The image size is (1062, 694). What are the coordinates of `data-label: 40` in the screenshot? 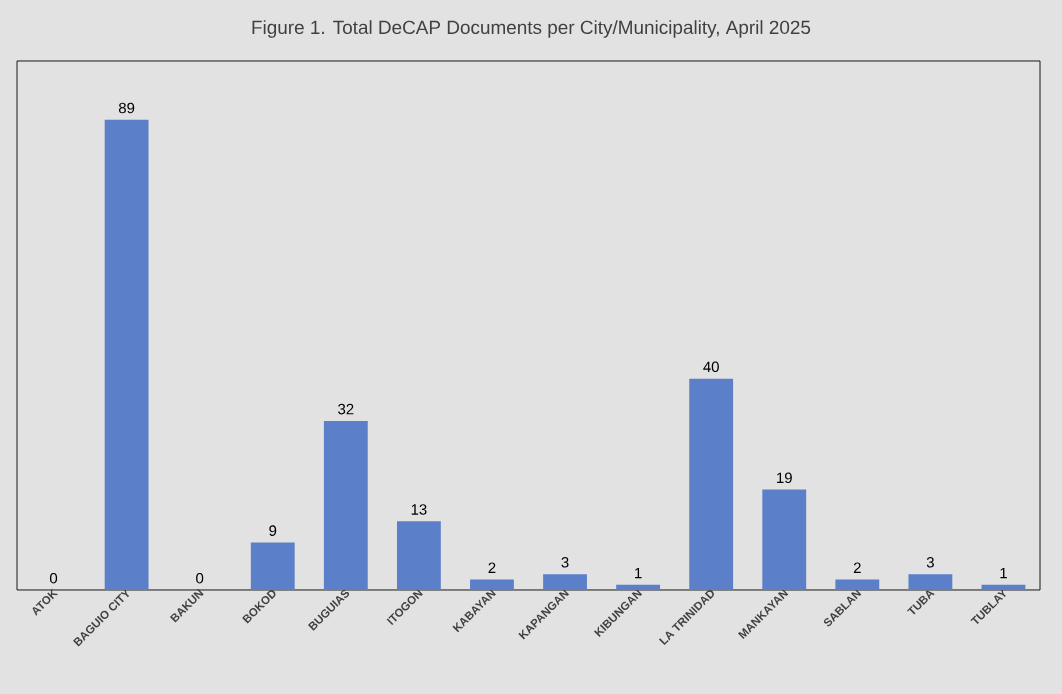 It's located at (711, 367).